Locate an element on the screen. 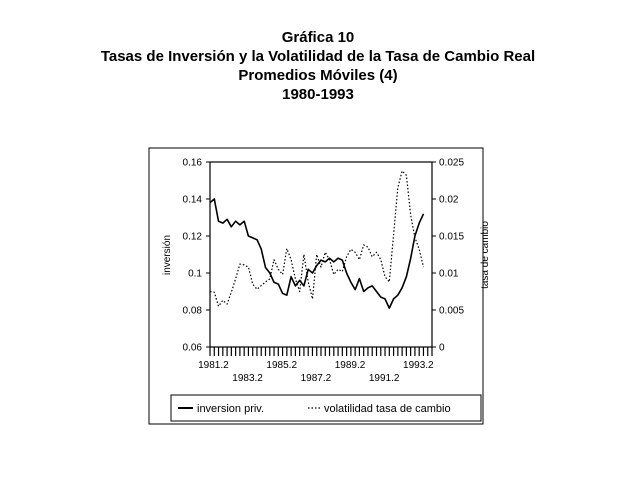  x-tick-label-top-1: 1985.2 is located at coordinates (281, 365).